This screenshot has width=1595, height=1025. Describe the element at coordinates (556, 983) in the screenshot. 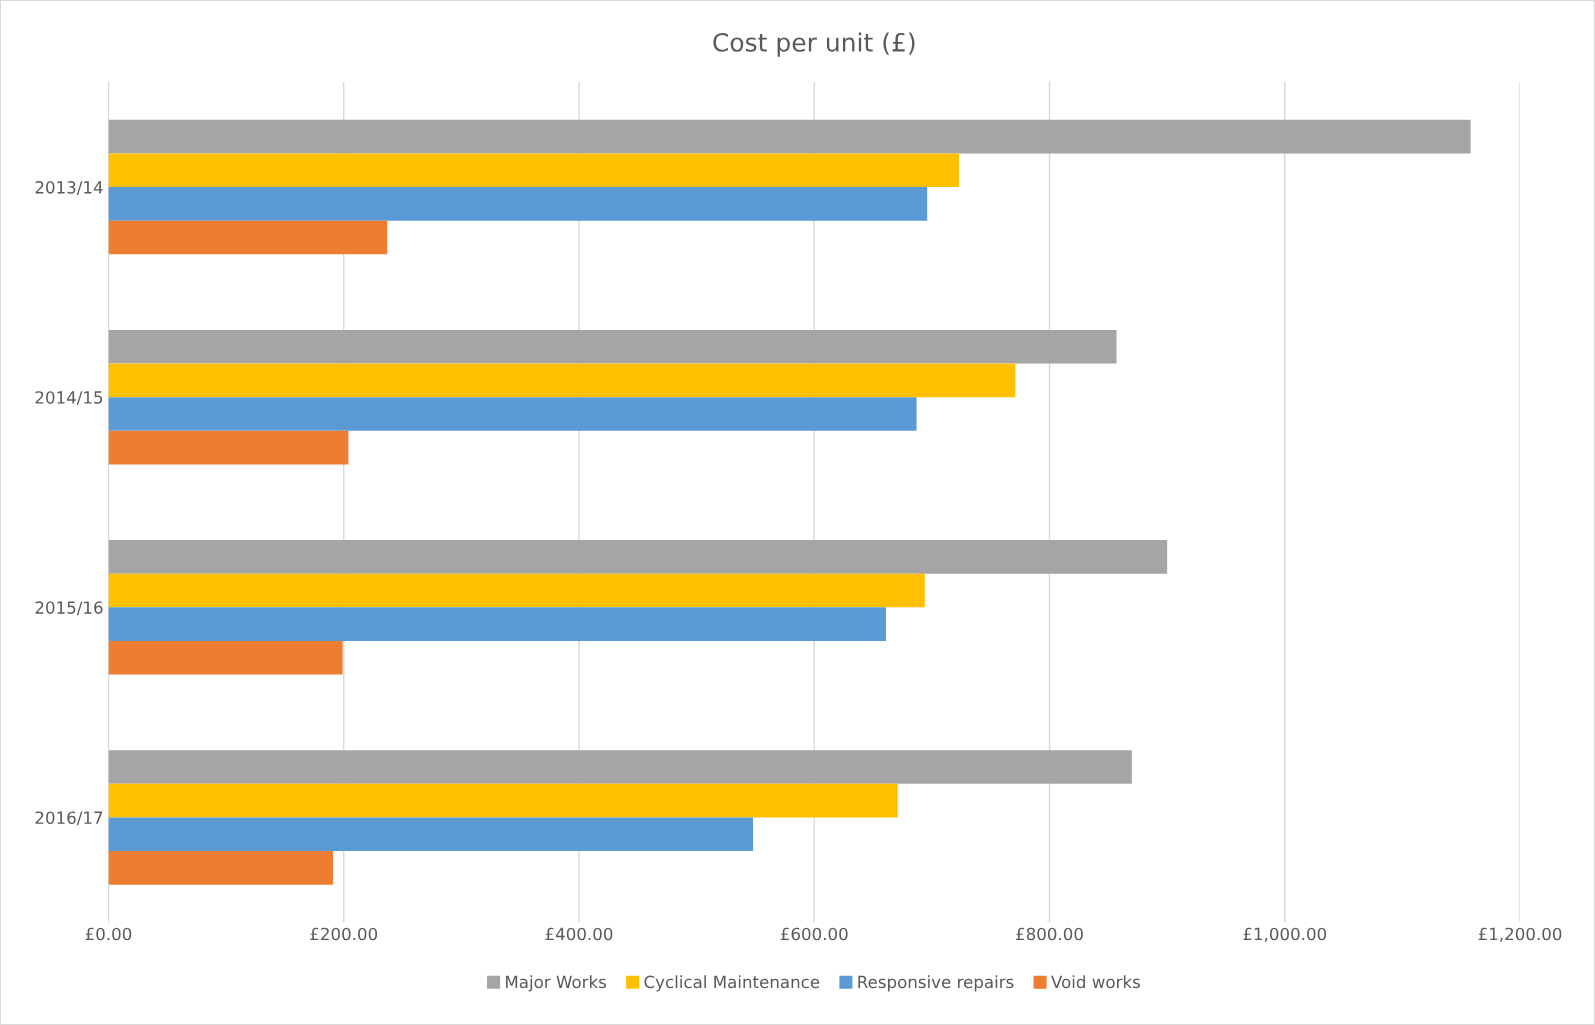

I see `legend-label: Major Works` at that location.